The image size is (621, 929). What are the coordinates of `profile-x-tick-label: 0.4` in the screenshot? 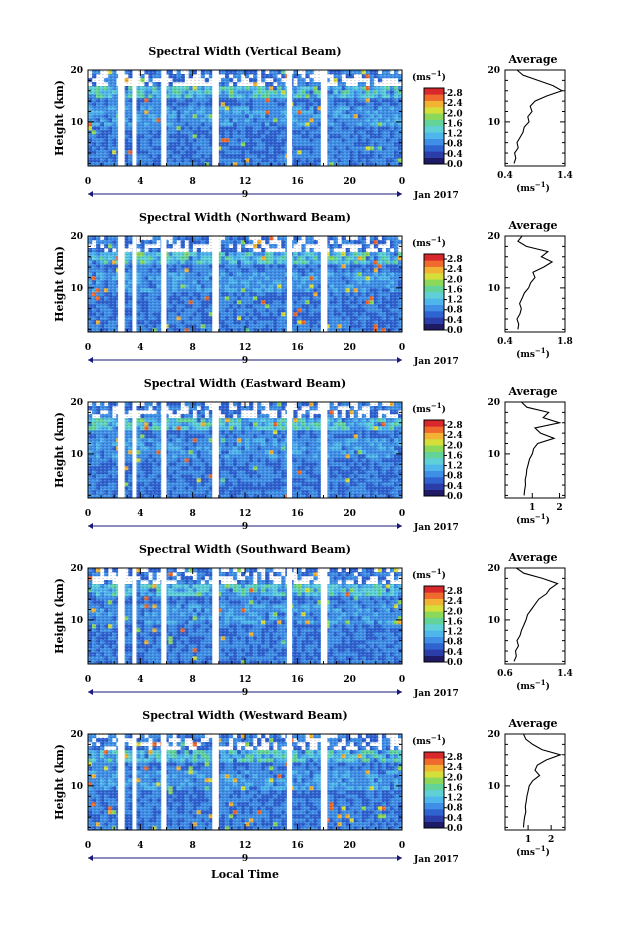 It's located at (505, 342).